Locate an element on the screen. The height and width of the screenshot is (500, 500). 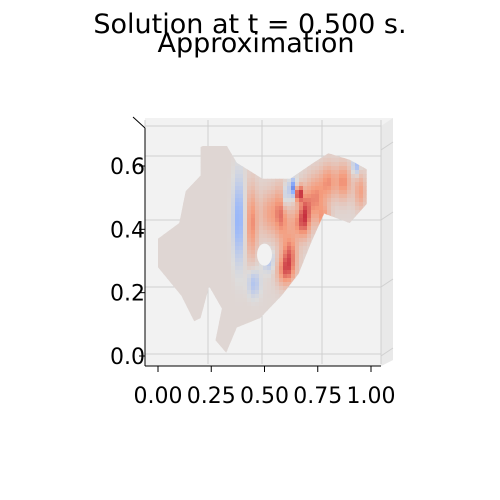
x-tick-label: 0.25 is located at coordinates (211, 396).